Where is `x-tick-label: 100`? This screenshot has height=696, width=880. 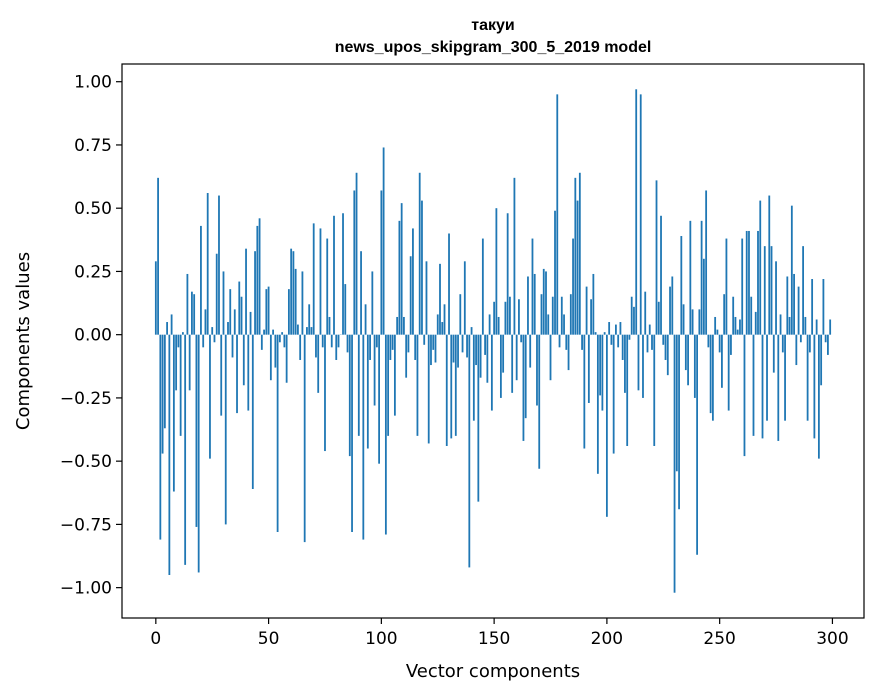
x-tick-label: 100 is located at coordinates (381, 639).